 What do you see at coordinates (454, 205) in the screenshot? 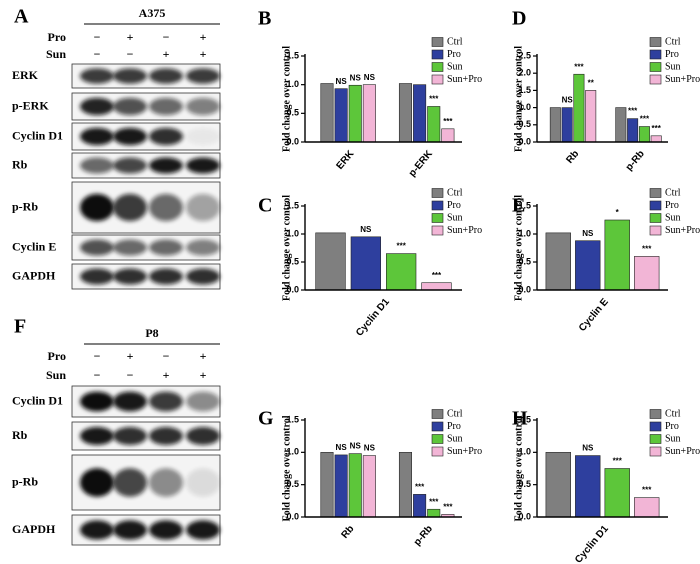
I see `legend-label: Pro` at bounding box center [454, 205].